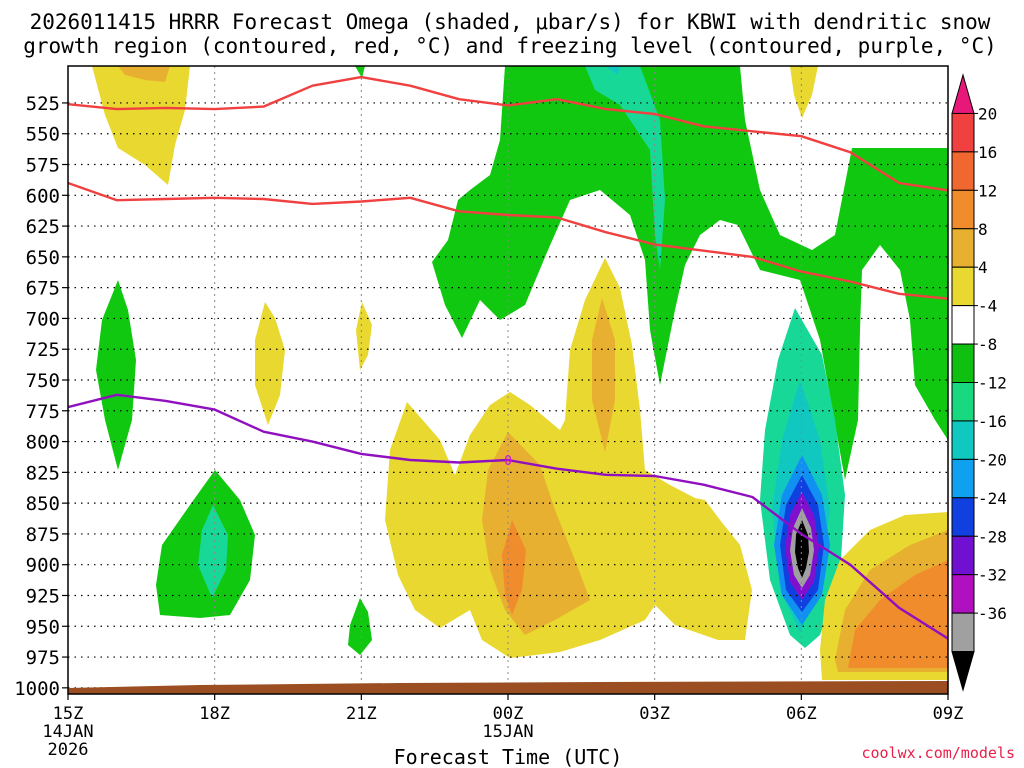  Describe the element at coordinates (43, 535) in the screenshot. I see `y-tick-label: 875` at that location.